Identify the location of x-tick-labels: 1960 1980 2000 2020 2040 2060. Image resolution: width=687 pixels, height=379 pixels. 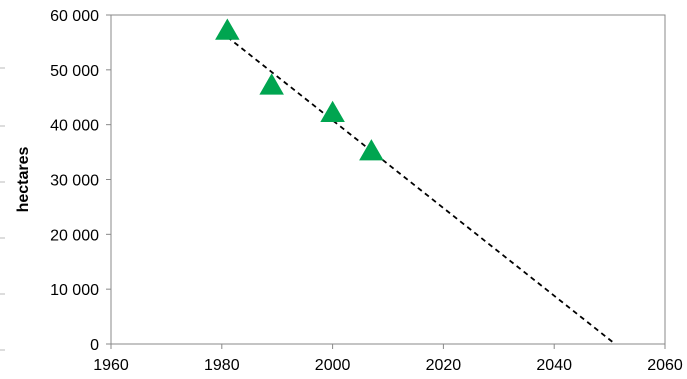
(388, 365).